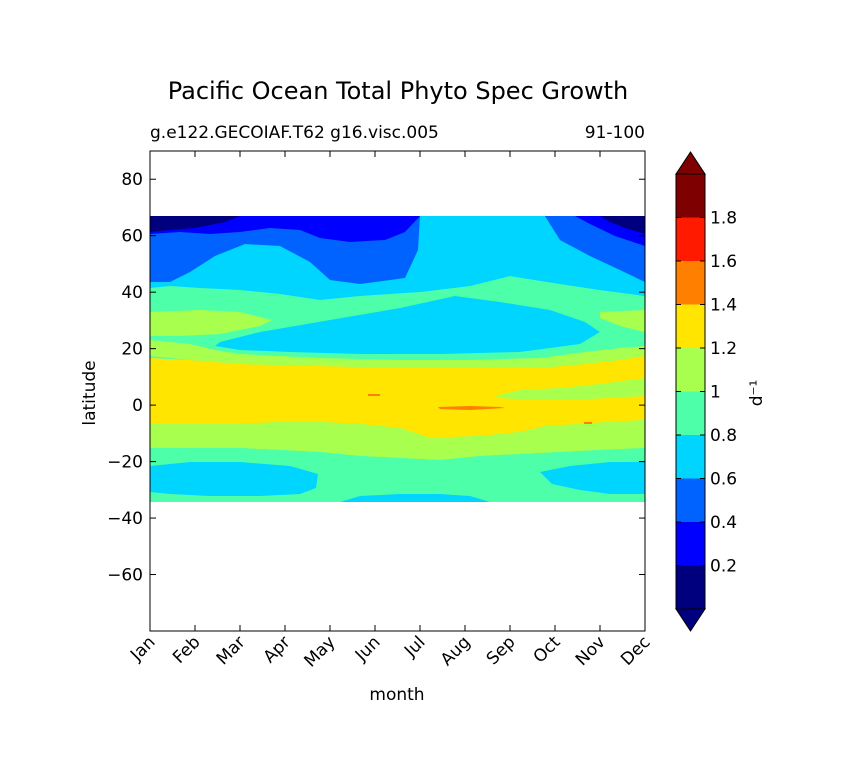 This screenshot has width=848, height=783. What do you see at coordinates (186, 649) in the screenshot?
I see `x-tick-label: Feb` at bounding box center [186, 649].